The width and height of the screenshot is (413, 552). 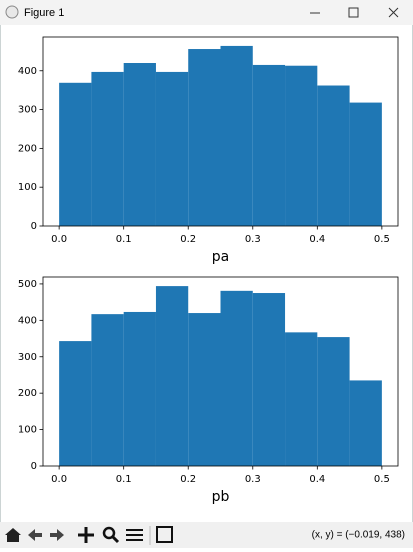 I want to click on app-icon, so click(x=12, y=12).